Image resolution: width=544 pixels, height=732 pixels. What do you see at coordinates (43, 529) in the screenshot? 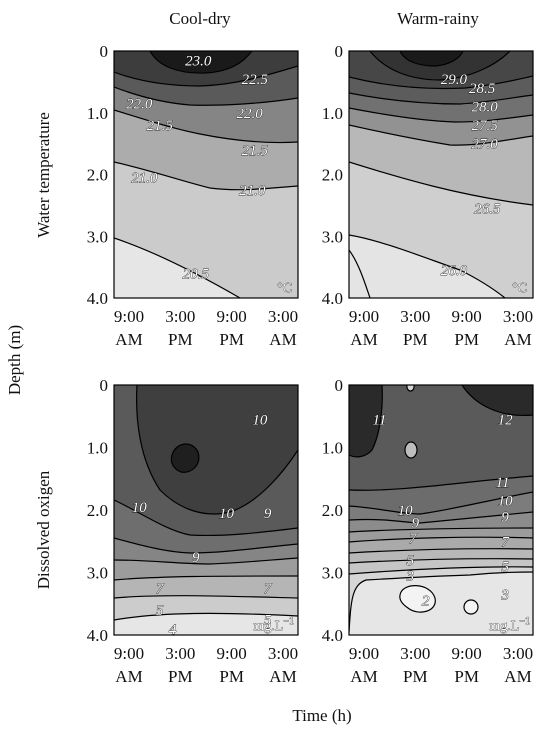
I see `row-title-dissolved-oxygen: Dissolved oxigen` at bounding box center [43, 529].